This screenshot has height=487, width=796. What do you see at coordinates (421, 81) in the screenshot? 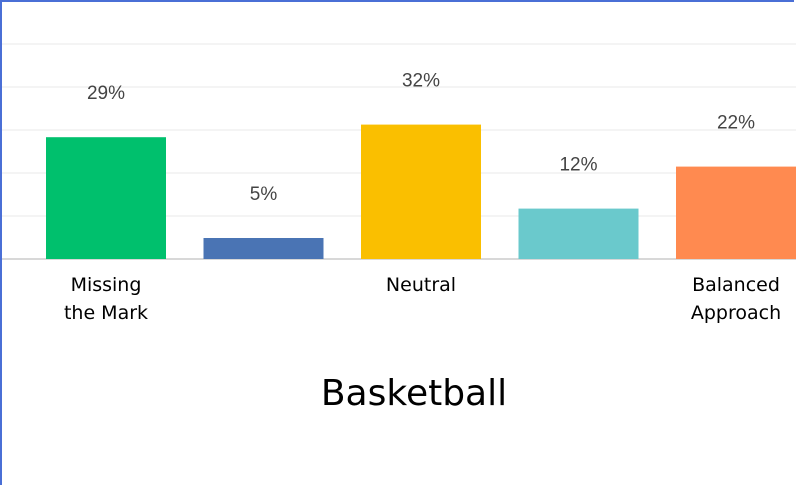
I see `value-label-2: 32%` at bounding box center [421, 81].